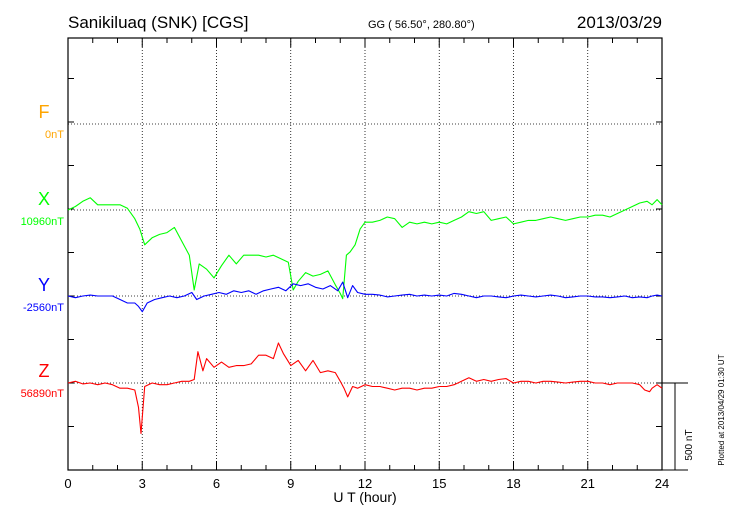  What do you see at coordinates (619, 22) in the screenshot?
I see `date-label: 2013/03/29` at bounding box center [619, 22].